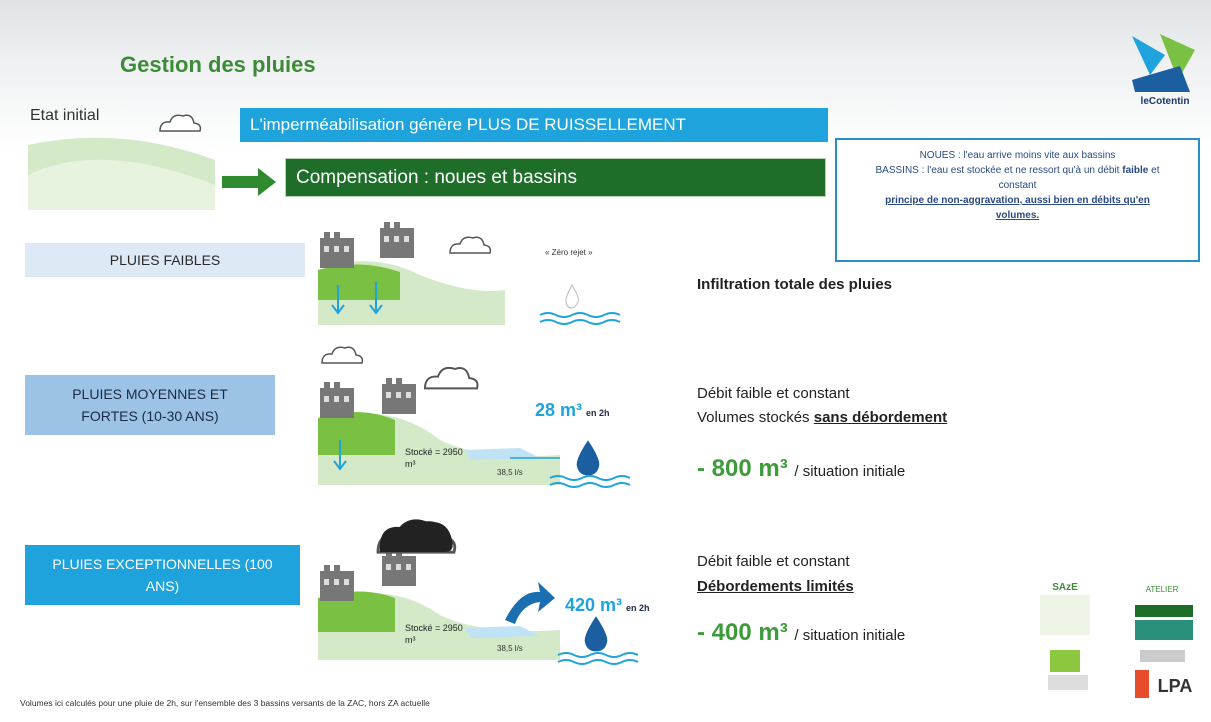 Image resolution: width=1211 pixels, height=722 pixels. Describe the element at coordinates (162, 575) in the screenshot. I see `row-label: PLUIES EXCEPTIONNELLES (100 ANS)` at that location.